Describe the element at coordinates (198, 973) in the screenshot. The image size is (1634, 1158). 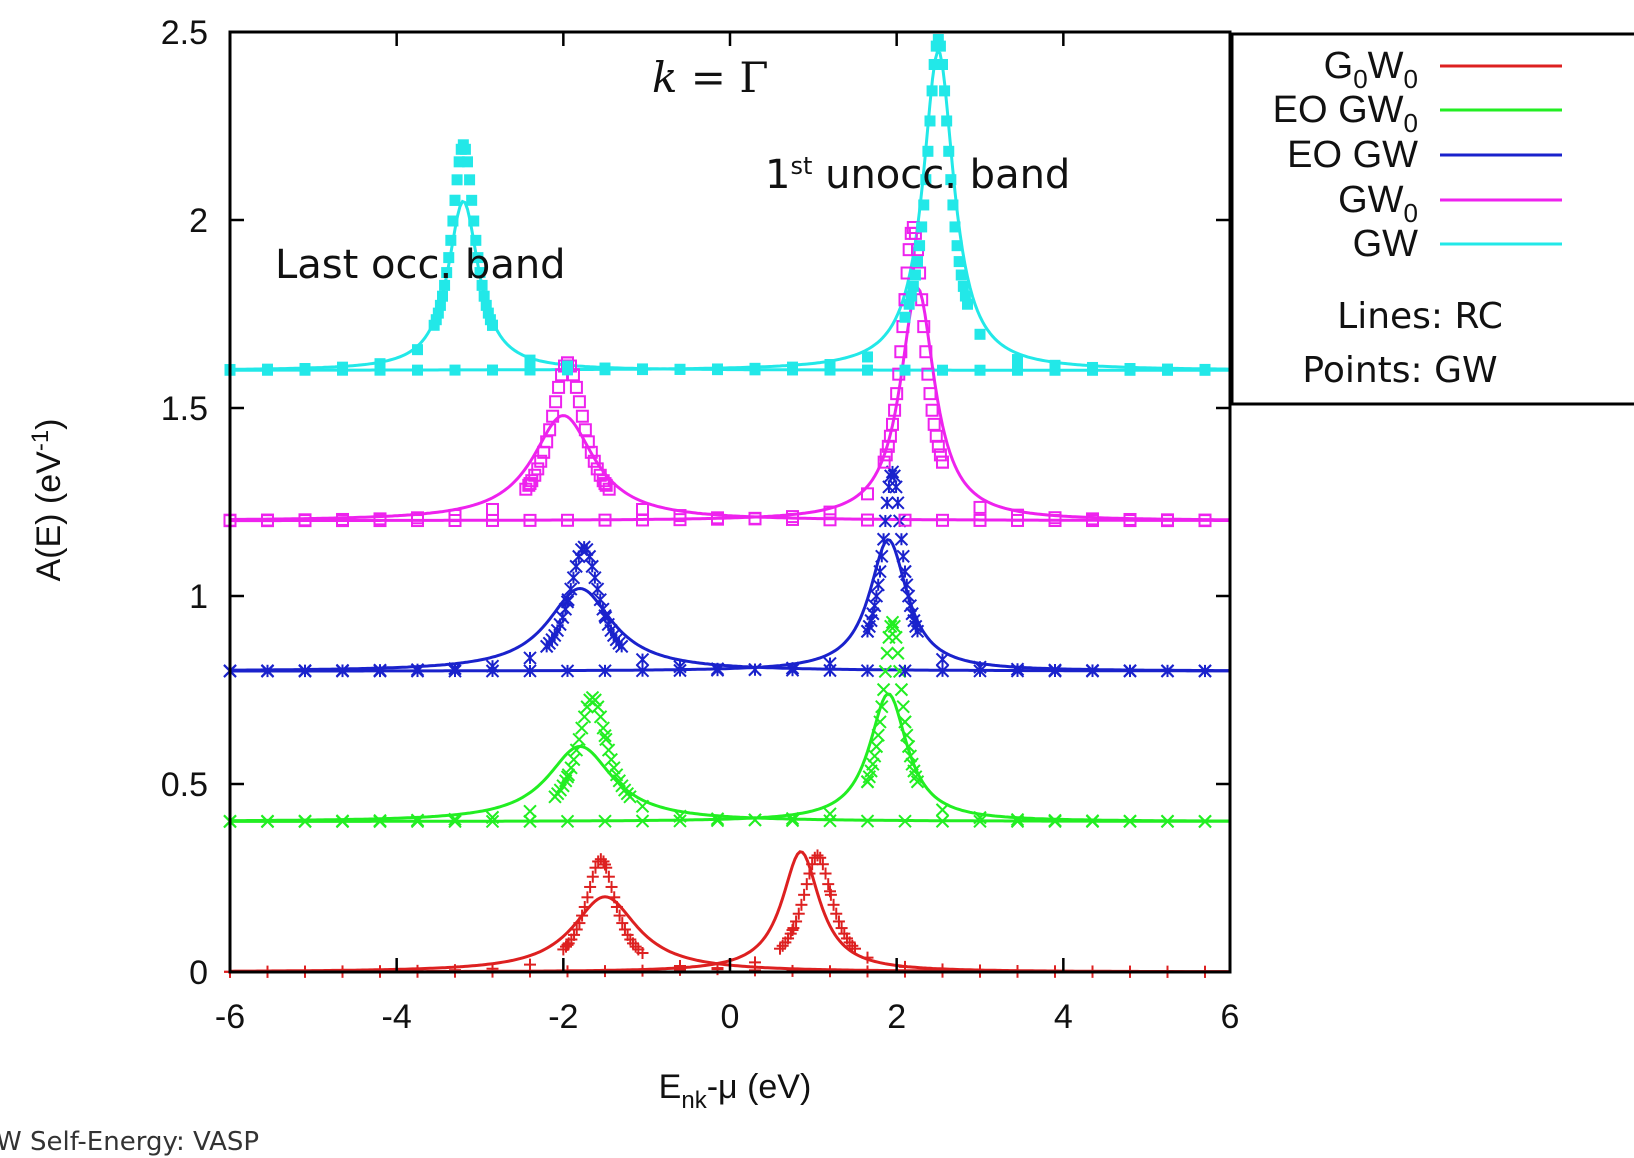
I see `y-tick-label: 0` at that location.